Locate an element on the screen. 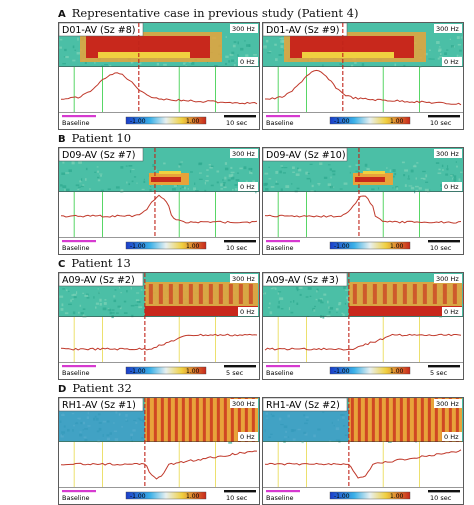 This screenshot has height=505, width=474. bottom-hz-label: 0 Hz is located at coordinates (451, 437).